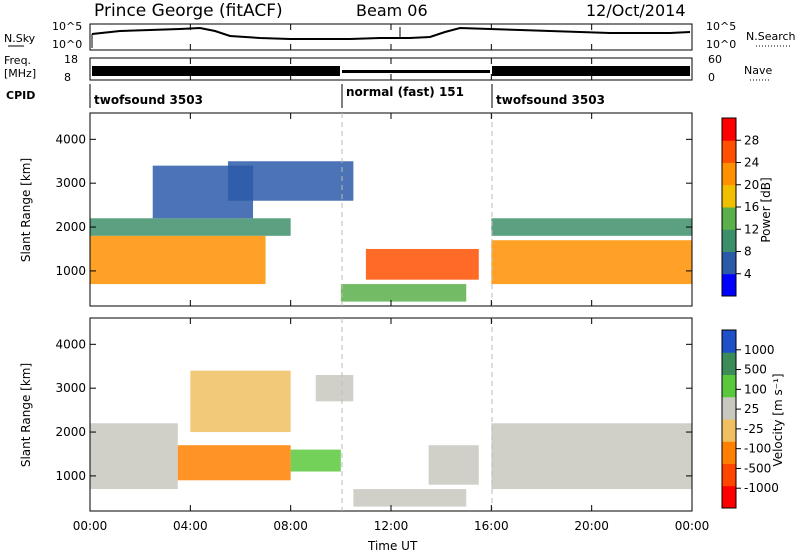 The image size is (800, 554). I want to click on date-title: 12/Oct/2014, so click(636, 10).